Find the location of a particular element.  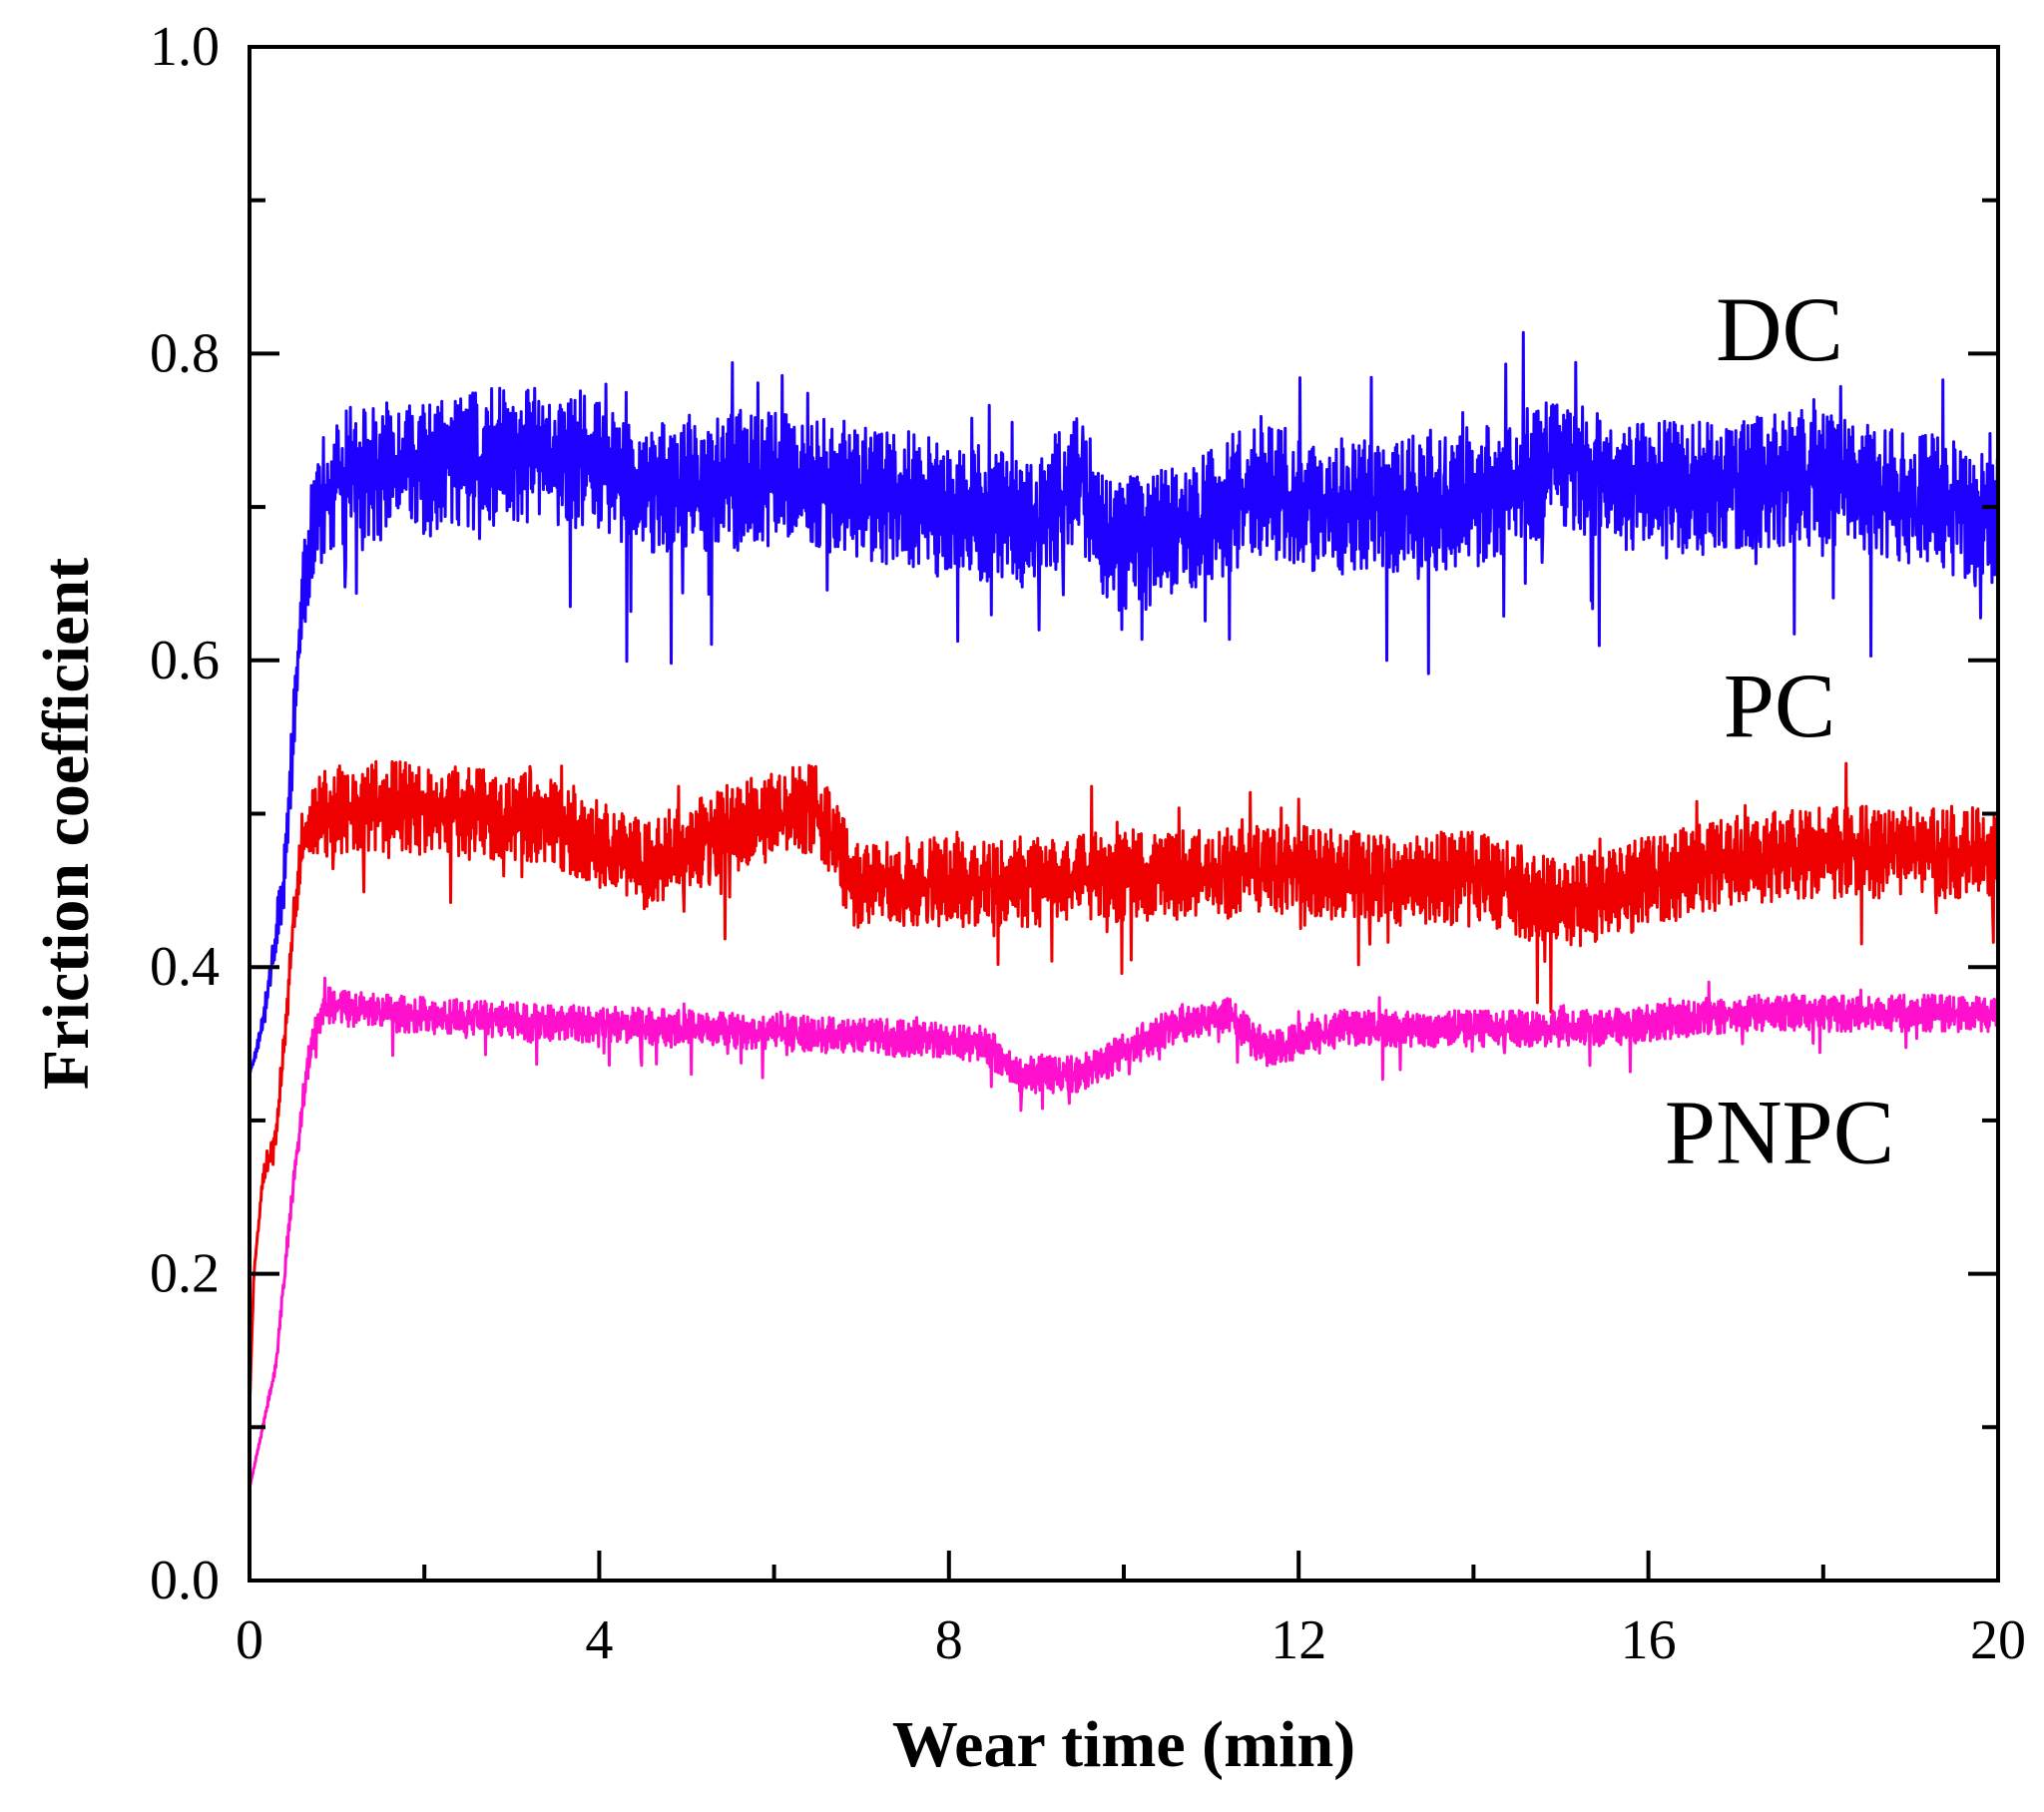

y-tick-label: 1.0 is located at coordinates (185, 47).